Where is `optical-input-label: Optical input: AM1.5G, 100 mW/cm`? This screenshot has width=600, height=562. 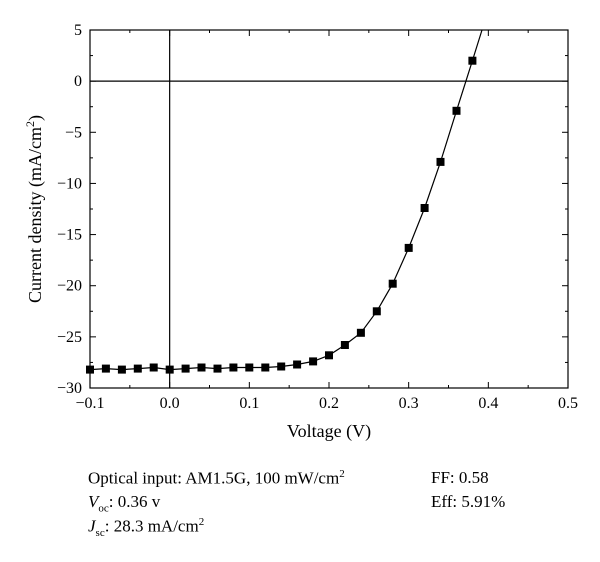
optical-input-label: Optical input: AM1.5G, 100 mW/cm is located at coordinates (214, 478).